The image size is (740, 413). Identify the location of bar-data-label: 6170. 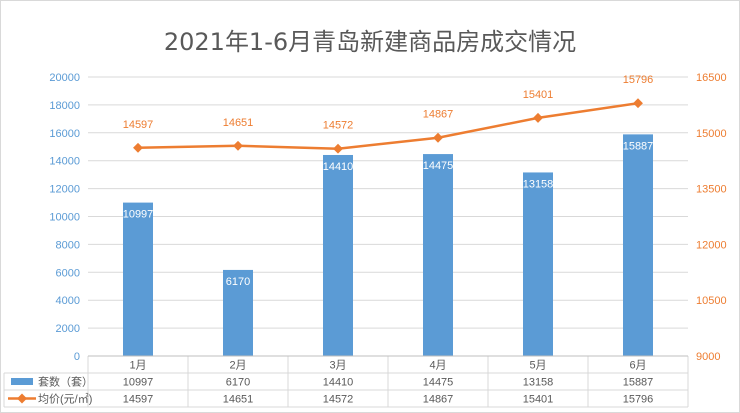
(238, 282).